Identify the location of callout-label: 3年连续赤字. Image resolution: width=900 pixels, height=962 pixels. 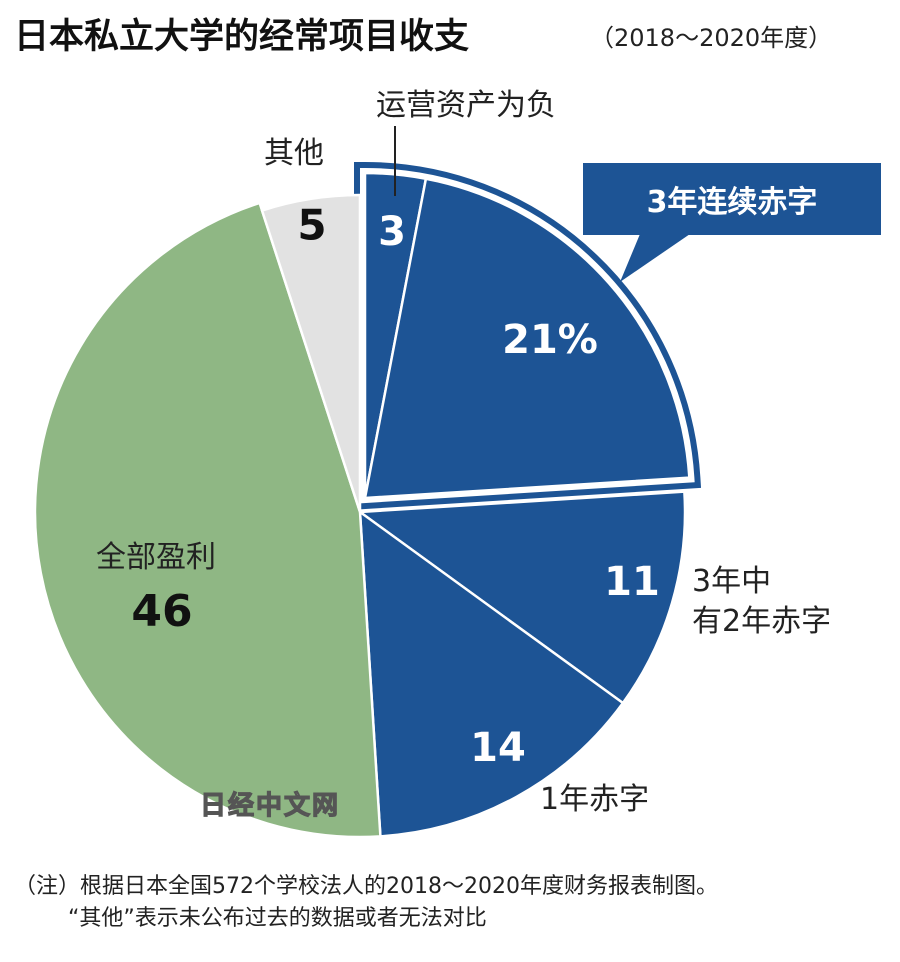
(732, 199).